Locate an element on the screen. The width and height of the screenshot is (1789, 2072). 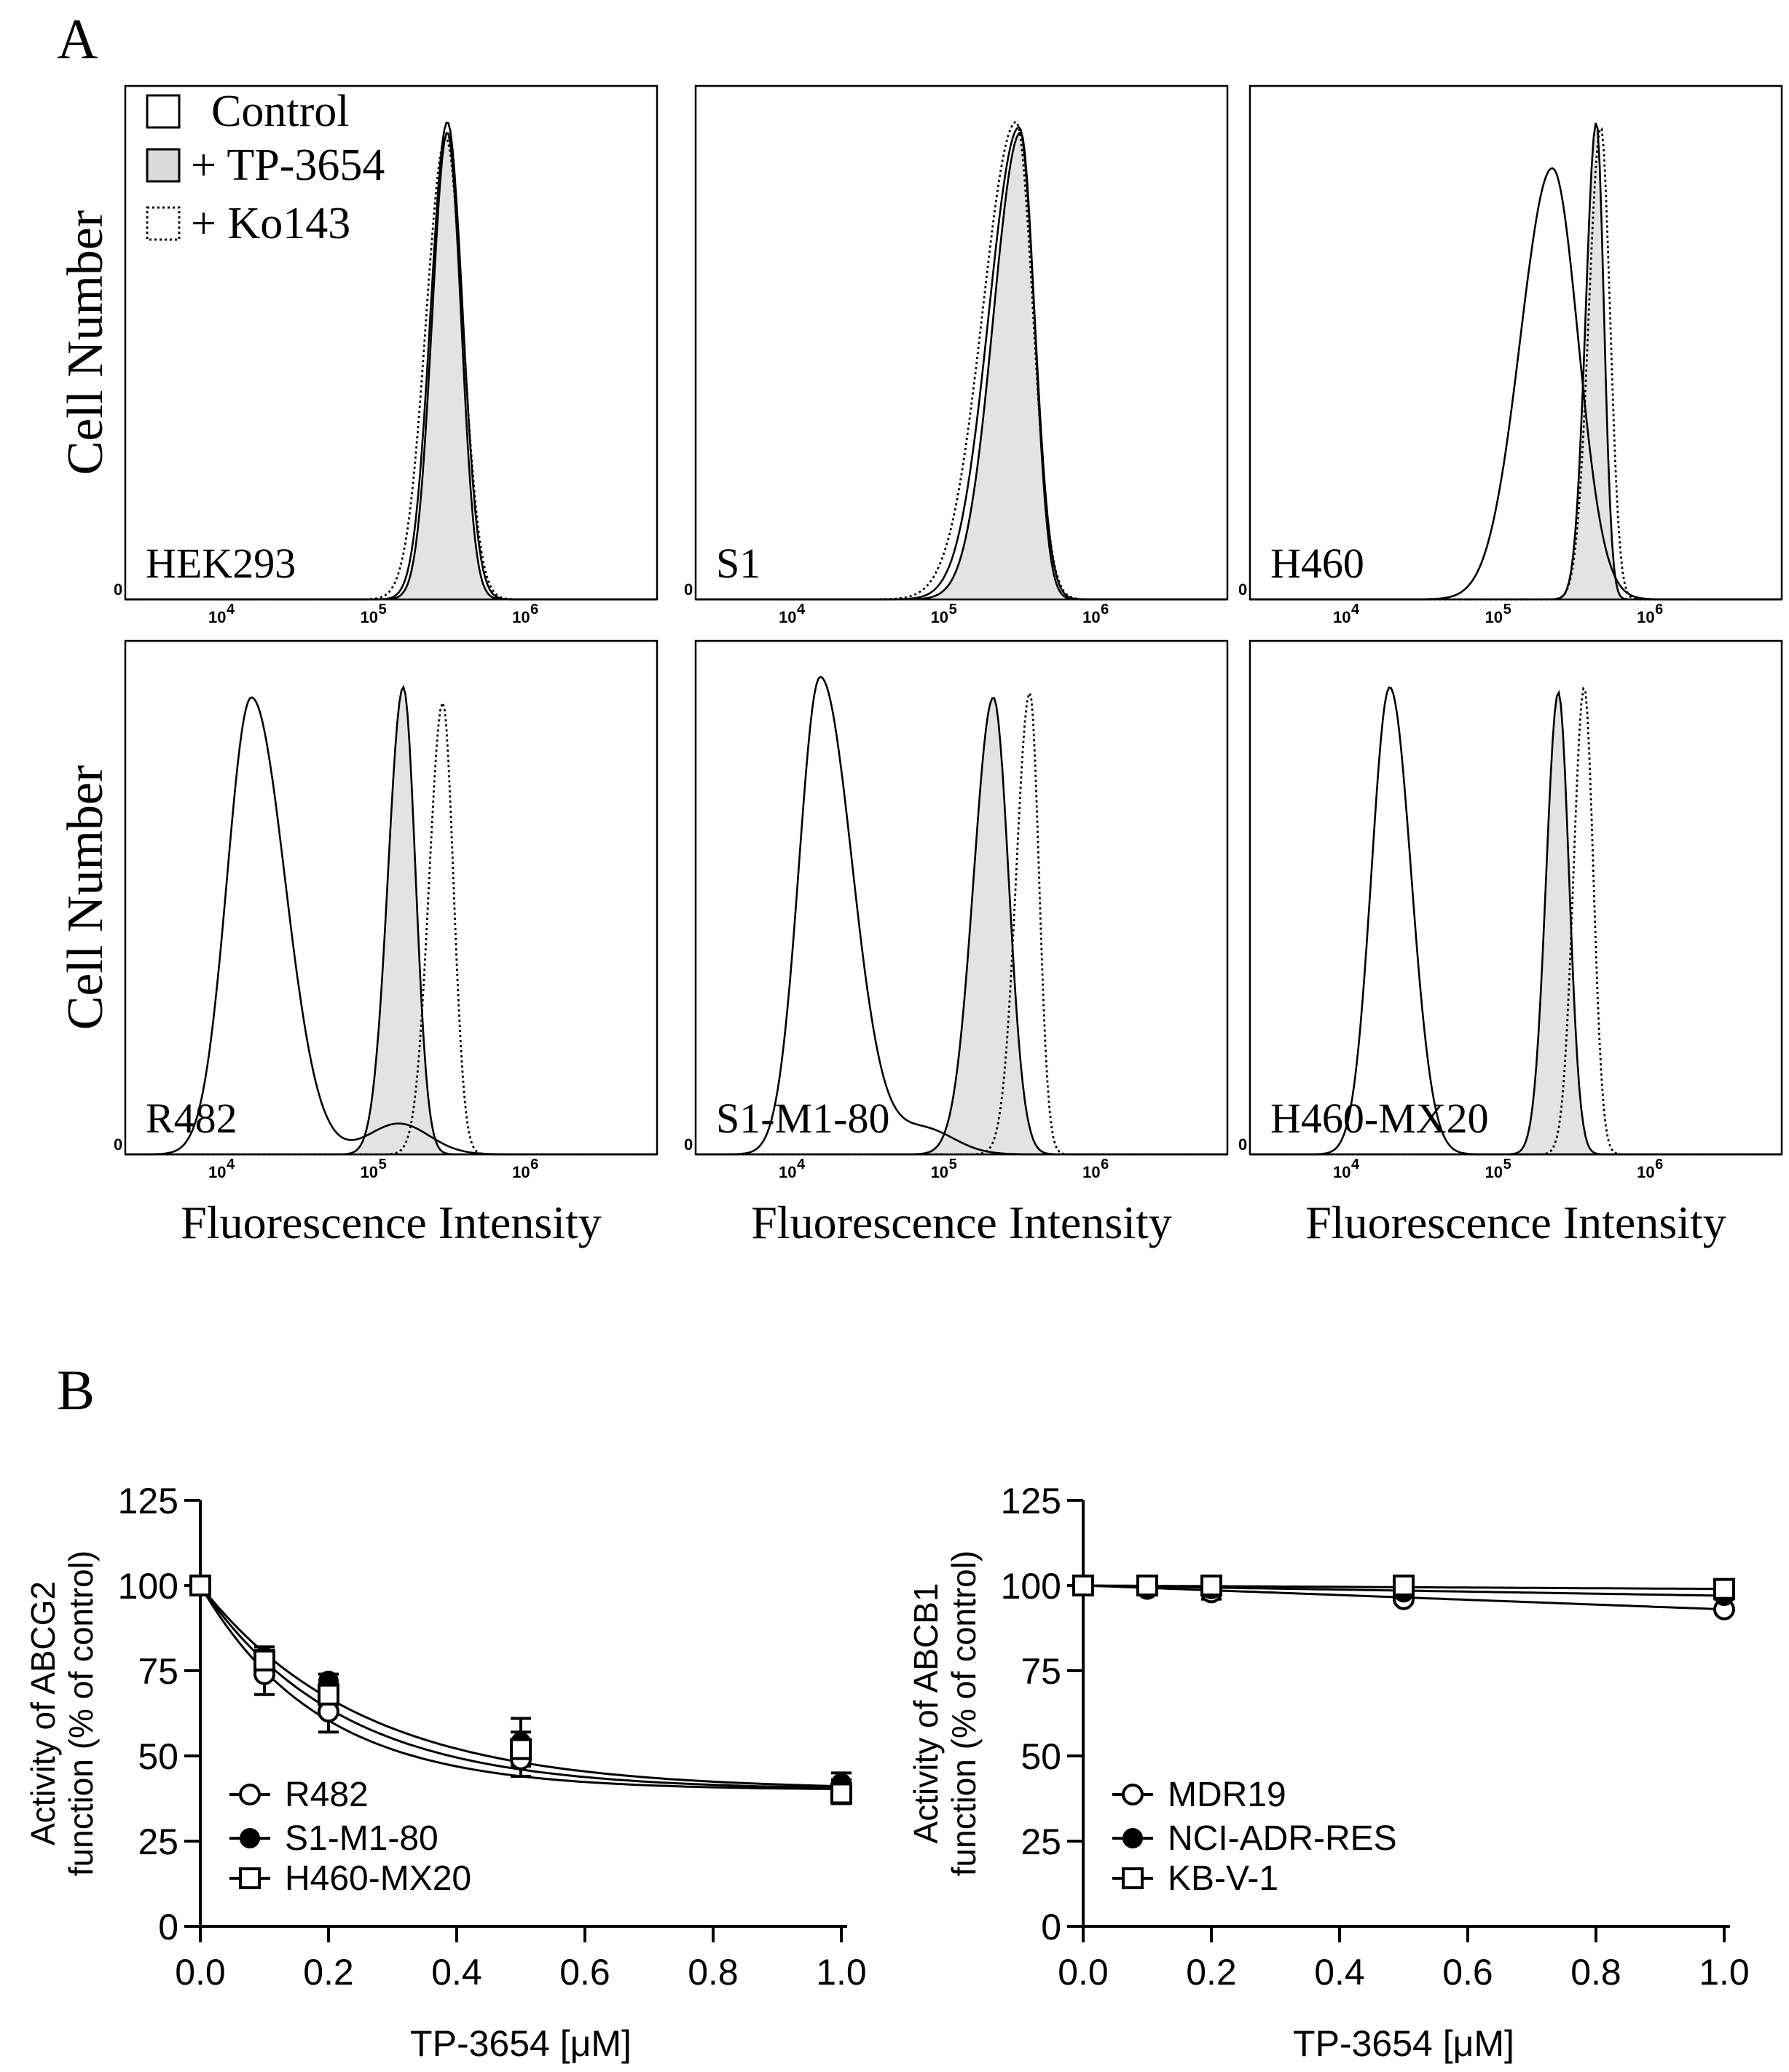
legend-label: KB-V-1 is located at coordinates (1223, 1879).